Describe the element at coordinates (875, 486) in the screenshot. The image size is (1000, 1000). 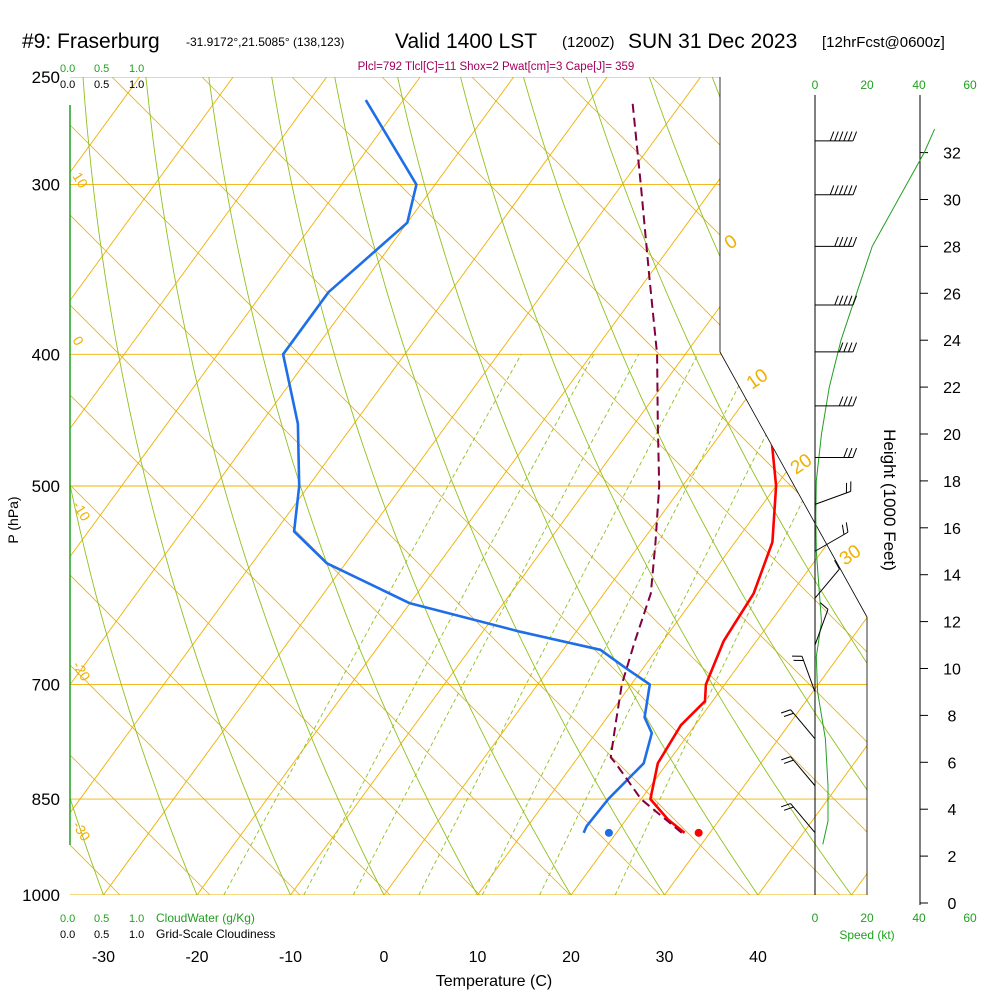
I see `wind-speed-profile` at that location.